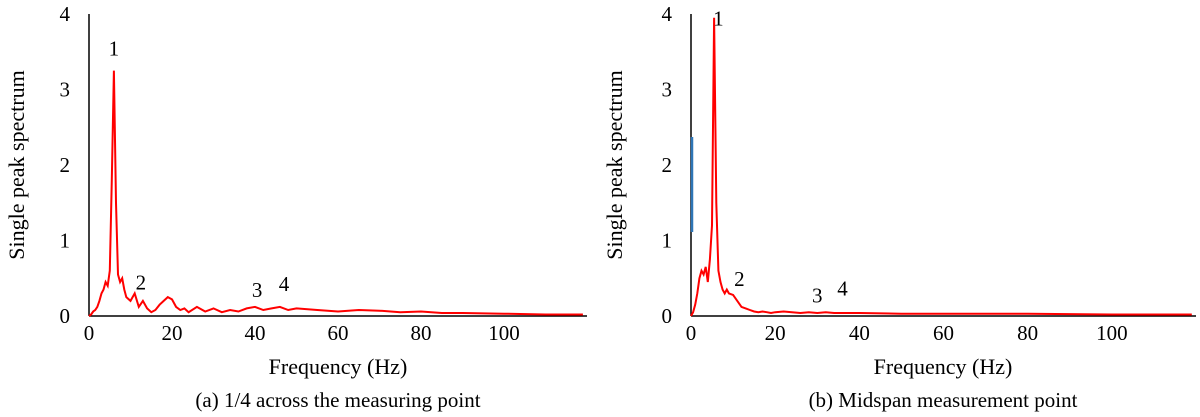 This screenshot has width=1200, height=417. I want to click on caption-a: (a) 1/4 across the measuring point, so click(337, 400).